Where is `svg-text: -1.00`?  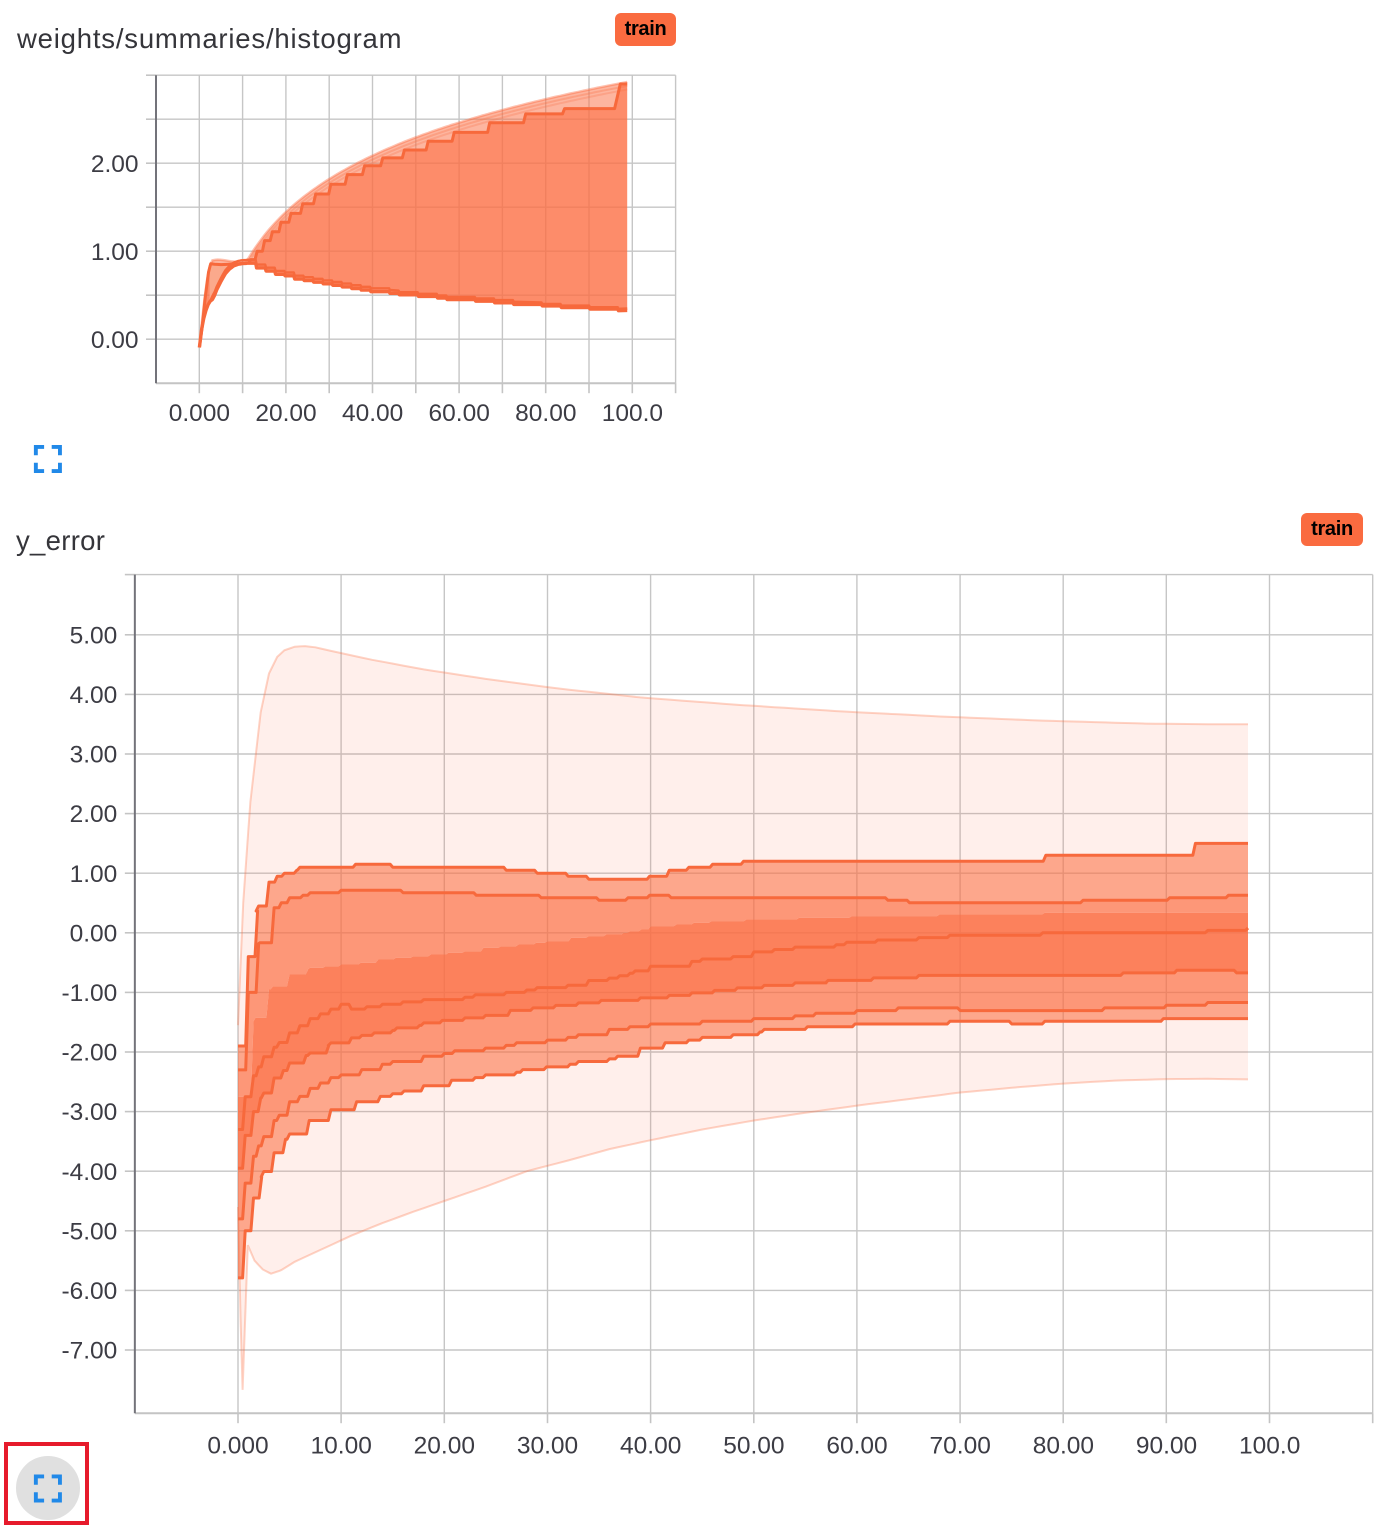 svg-text: -1.00 is located at coordinates (89, 993).